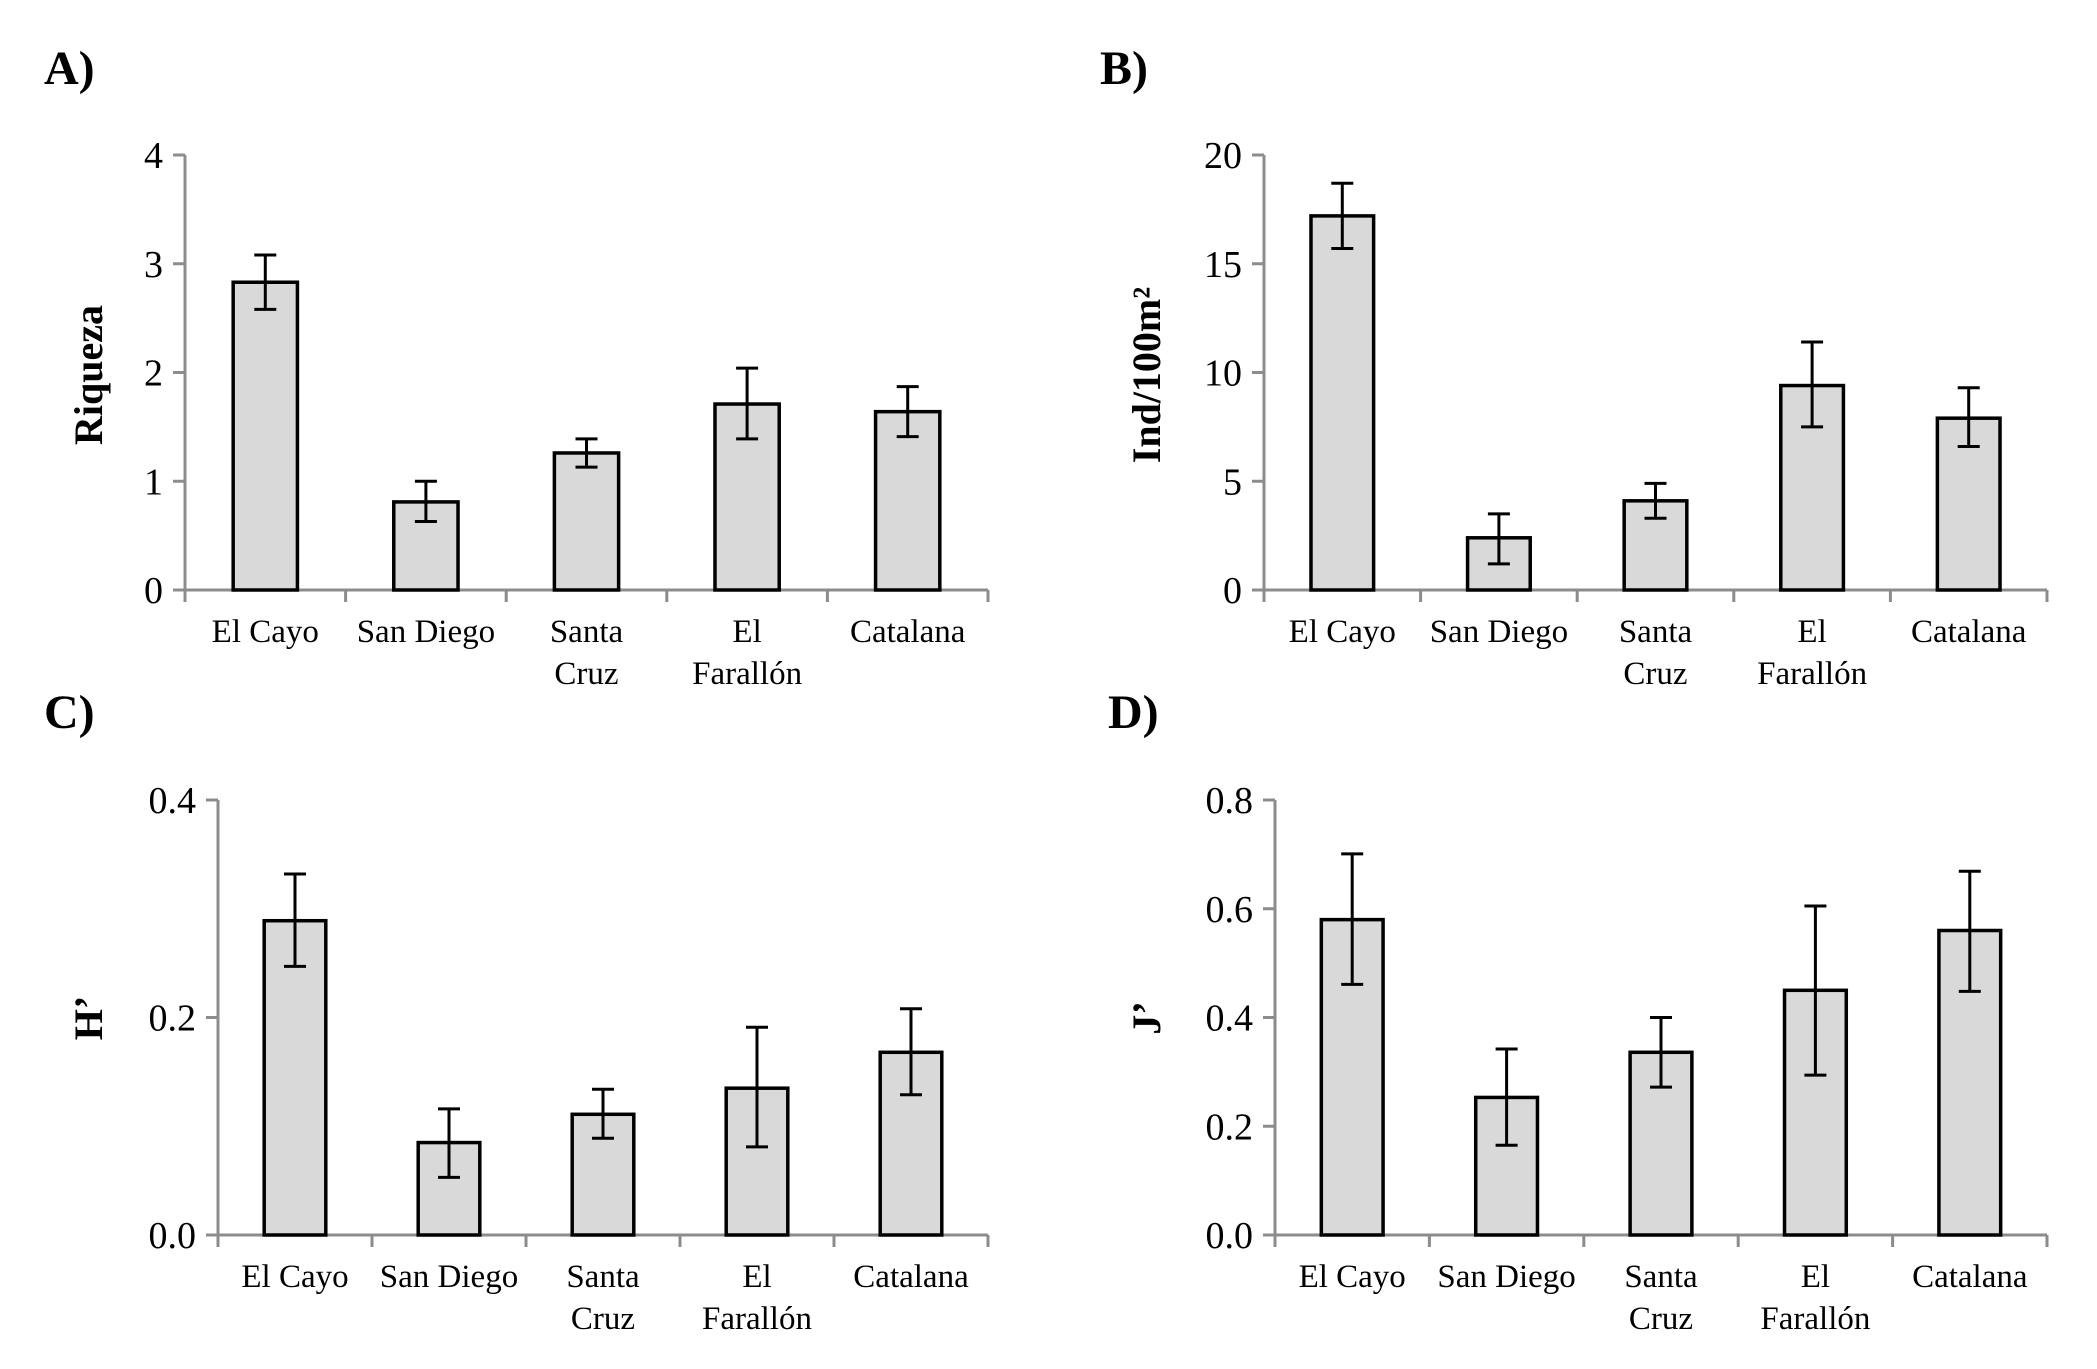 The image size is (2097, 1369). I want to click on y-tick-label: 20, so click(1223, 156).